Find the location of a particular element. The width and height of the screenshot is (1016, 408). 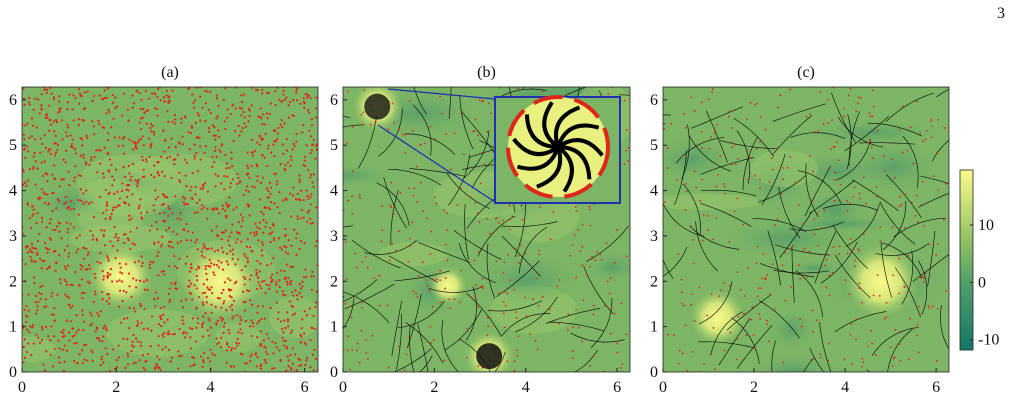

field-texture is located at coordinates (528, 279).